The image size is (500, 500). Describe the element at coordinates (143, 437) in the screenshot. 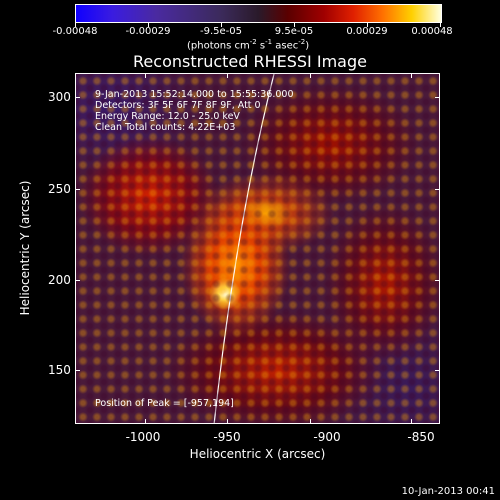

I see `x-tick-label: -1000` at that location.